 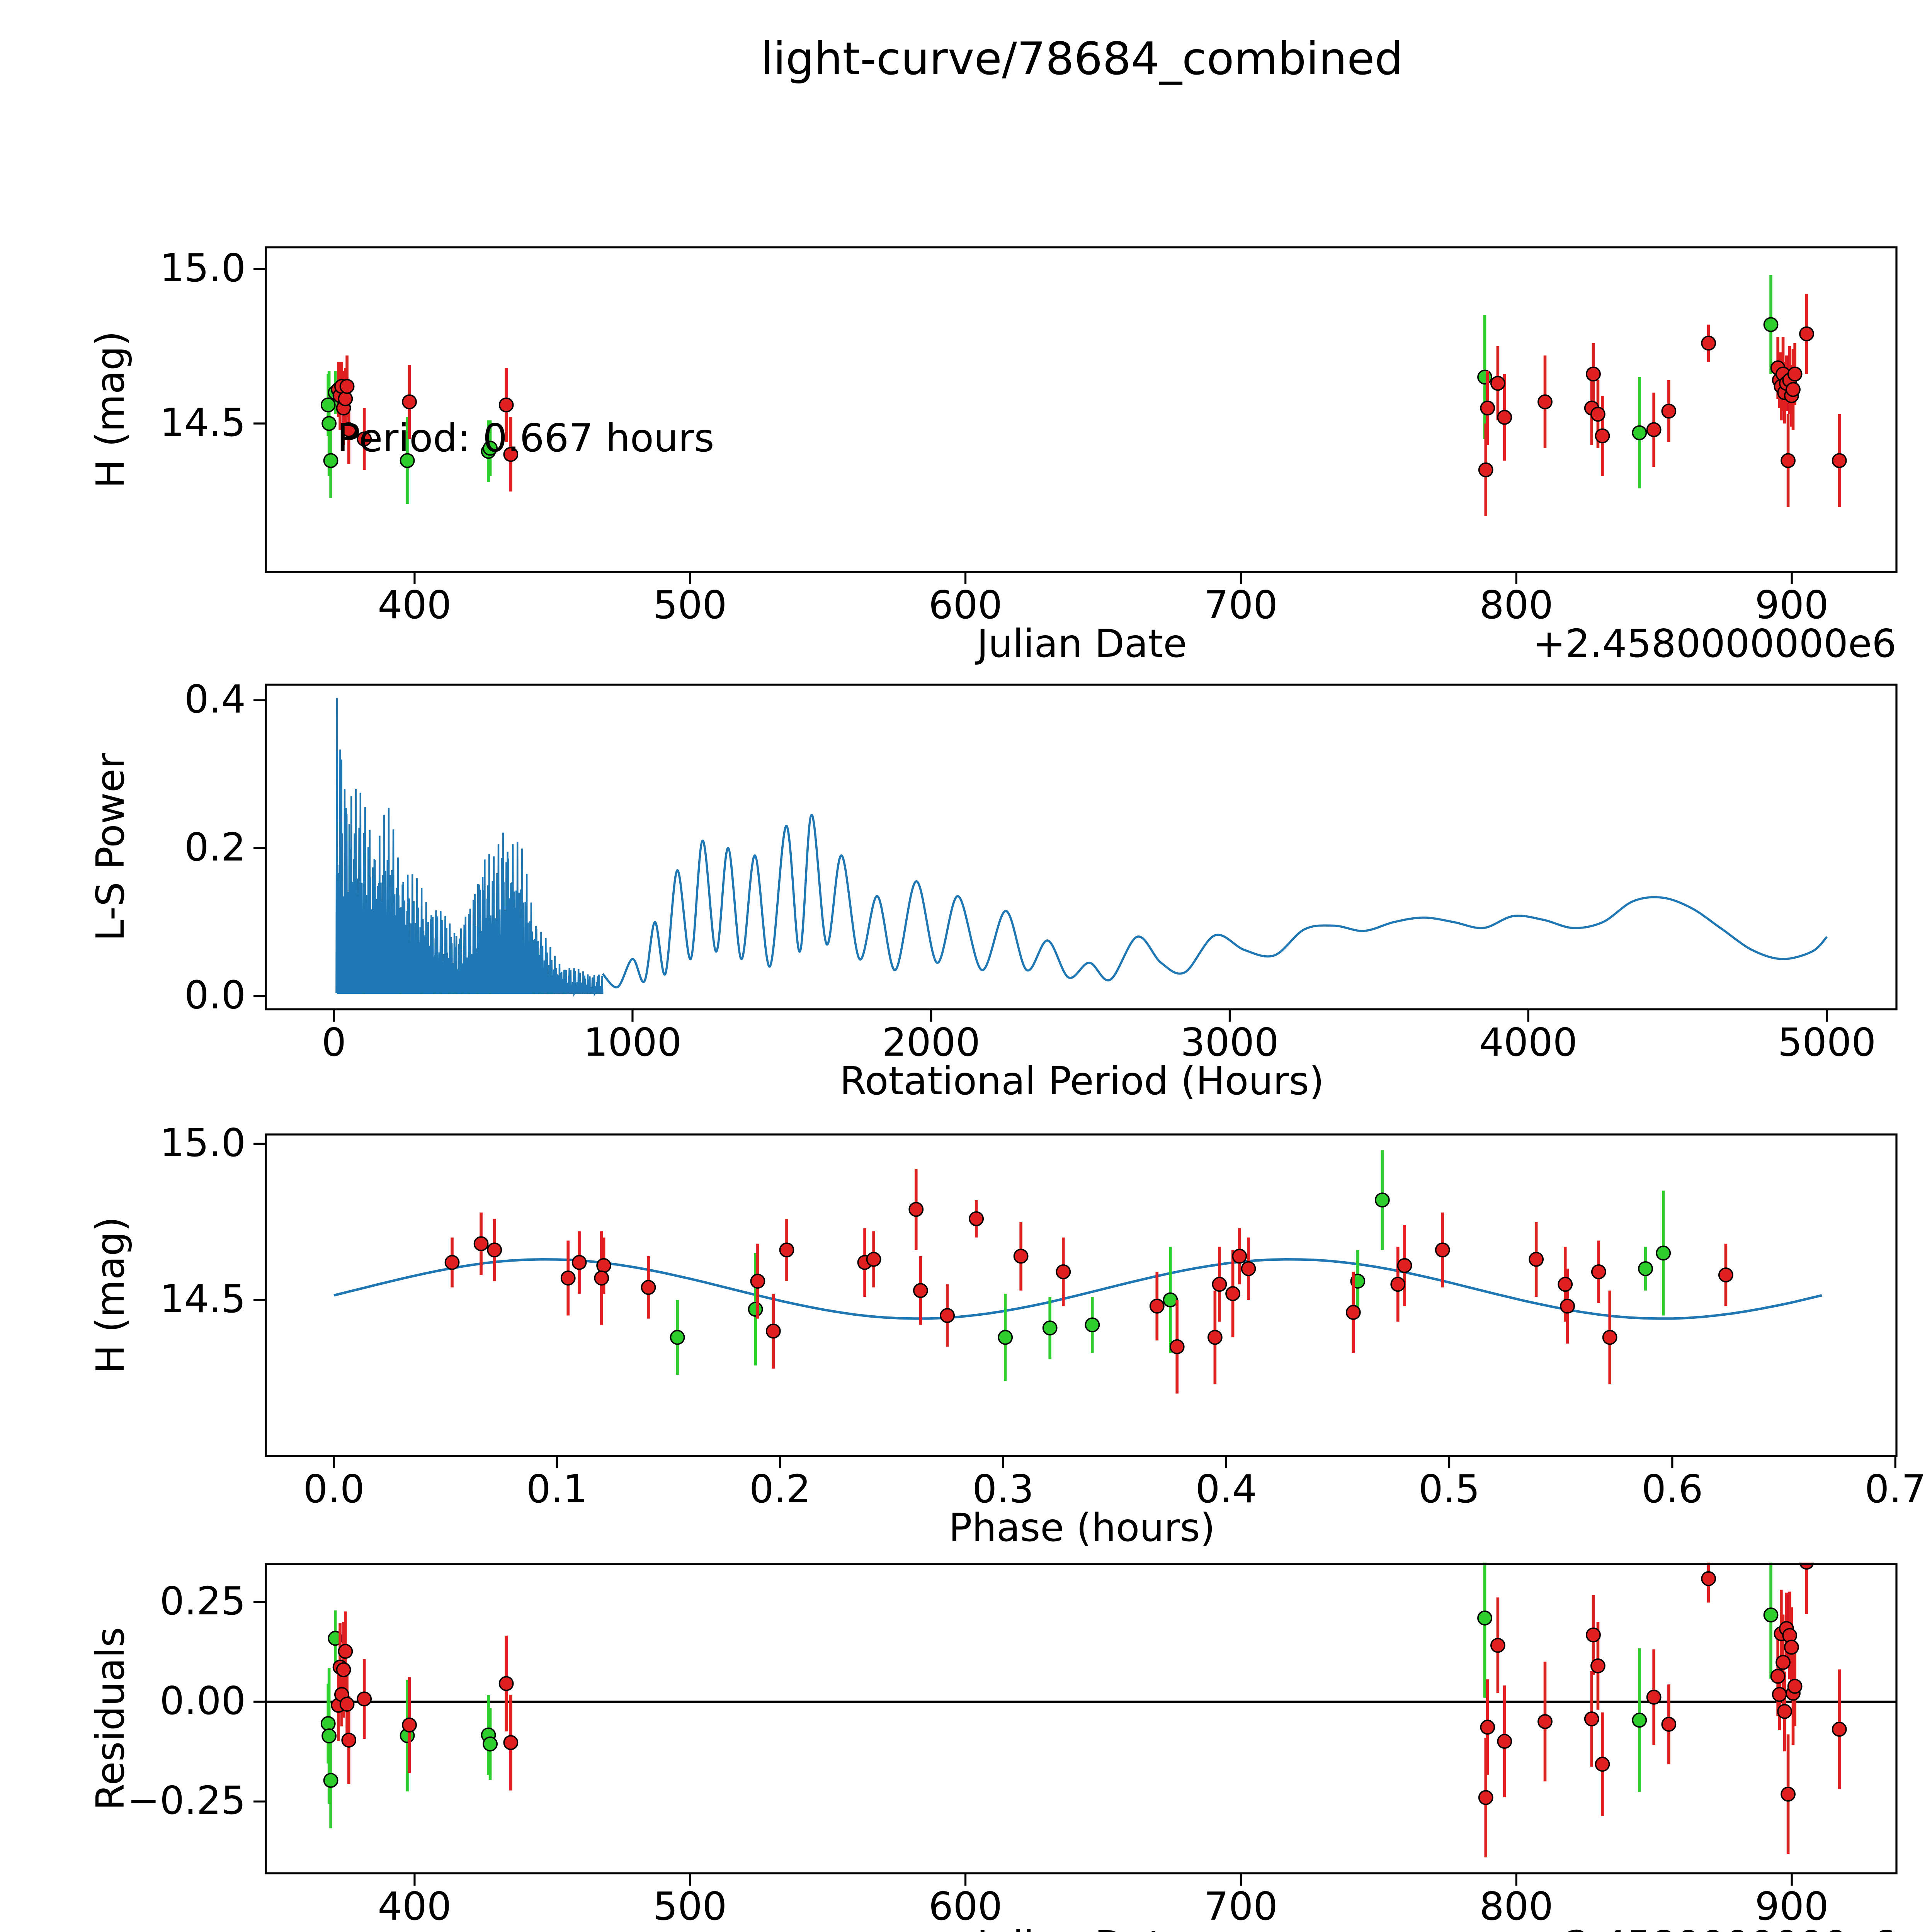 I want to click on p3-xlabel: Phase (hours), so click(x=1082, y=1527).